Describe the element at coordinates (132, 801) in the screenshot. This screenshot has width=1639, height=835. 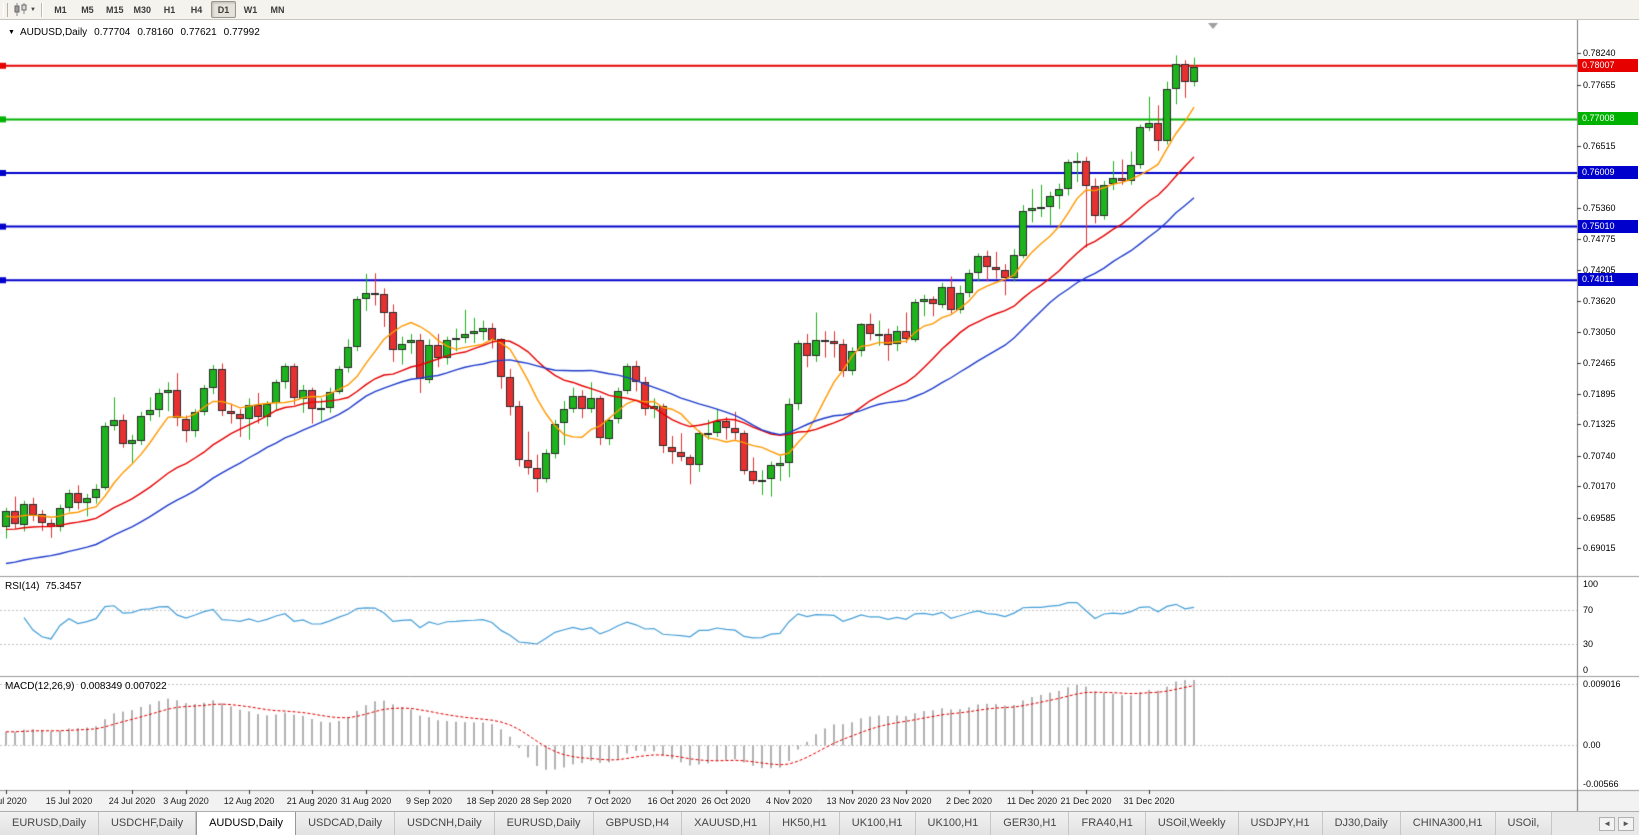
I see `date-label: 24 Jul 2020` at that location.